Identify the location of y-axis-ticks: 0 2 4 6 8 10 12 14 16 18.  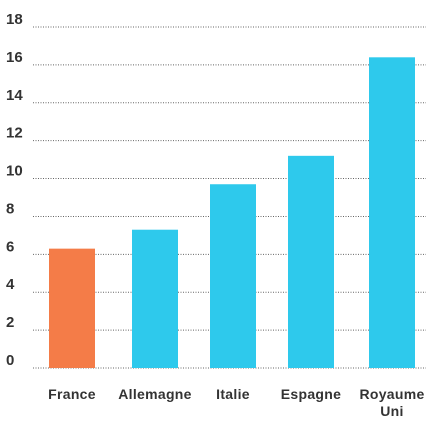
(14, 190).